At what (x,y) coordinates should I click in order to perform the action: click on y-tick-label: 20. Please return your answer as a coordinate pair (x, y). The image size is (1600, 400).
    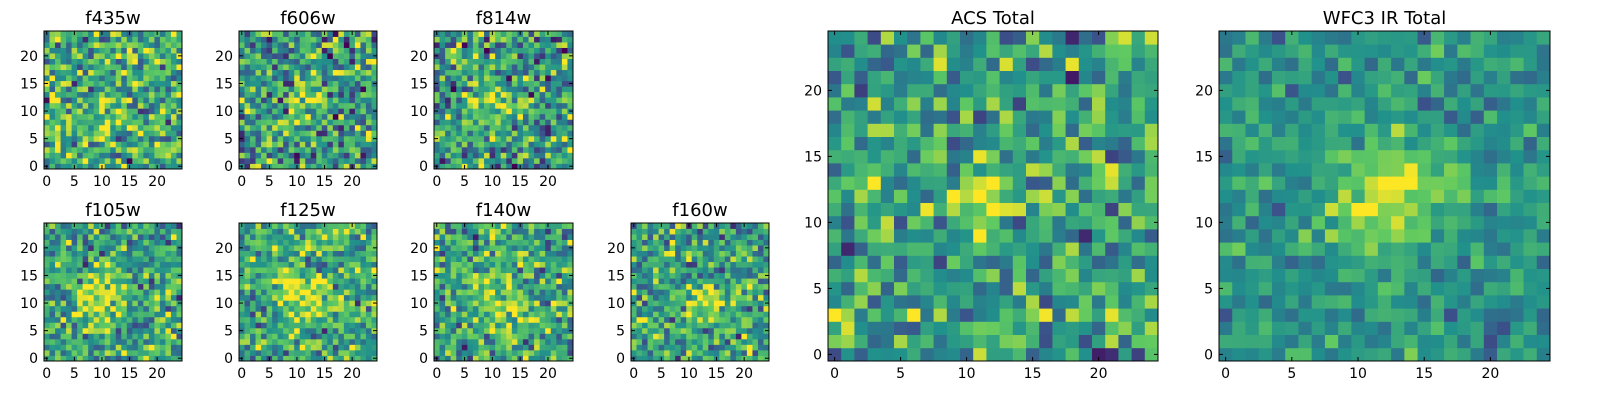
    Looking at the image, I should click on (419, 57).